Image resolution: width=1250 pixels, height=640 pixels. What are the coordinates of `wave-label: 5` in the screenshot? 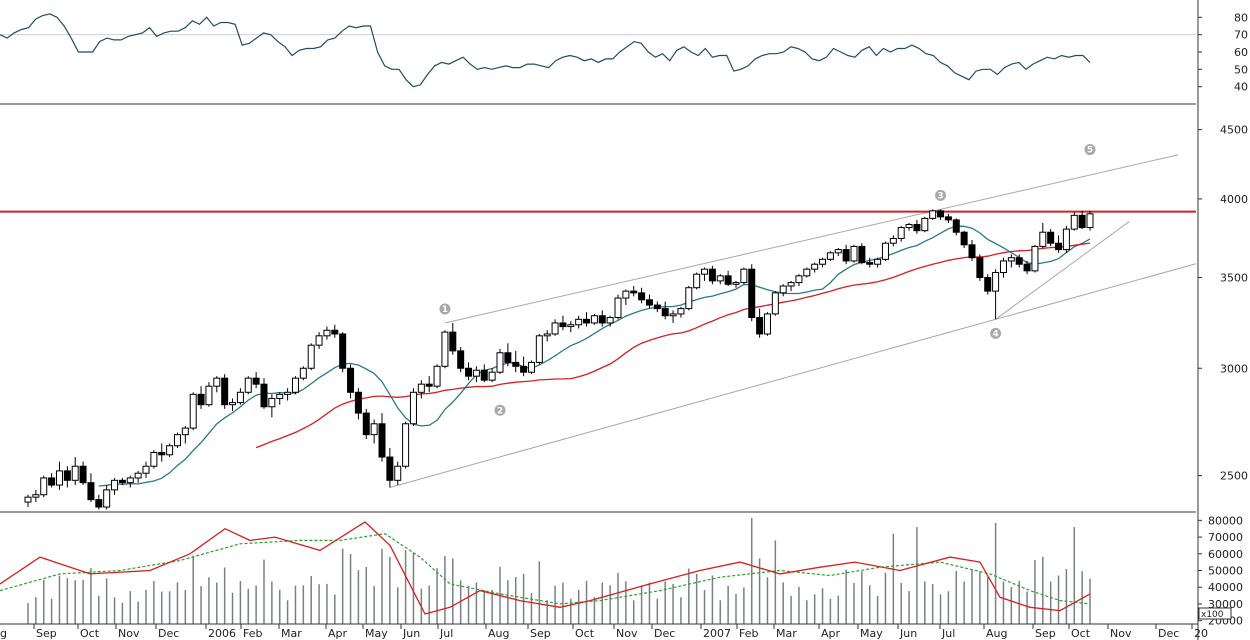 It's located at (1090, 150).